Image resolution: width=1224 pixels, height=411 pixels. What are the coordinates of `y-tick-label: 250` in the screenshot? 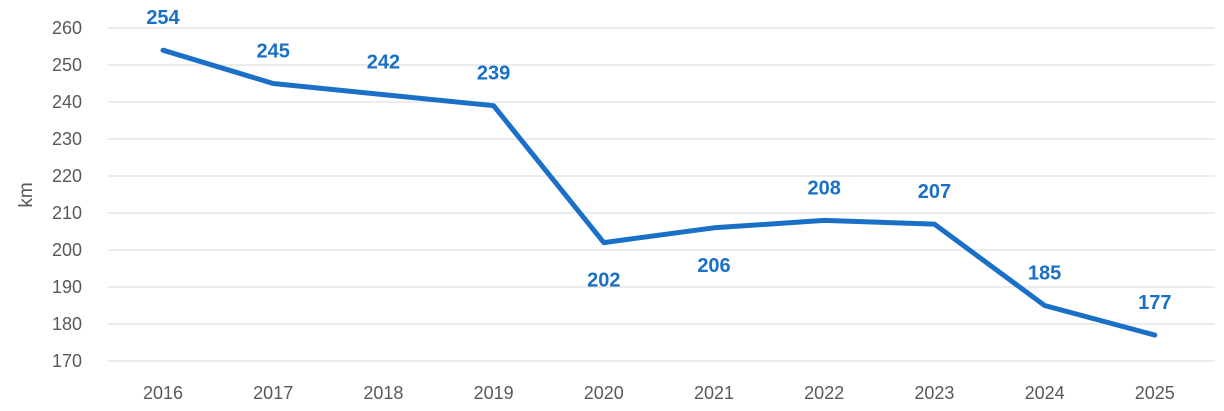 It's located at (67, 65).